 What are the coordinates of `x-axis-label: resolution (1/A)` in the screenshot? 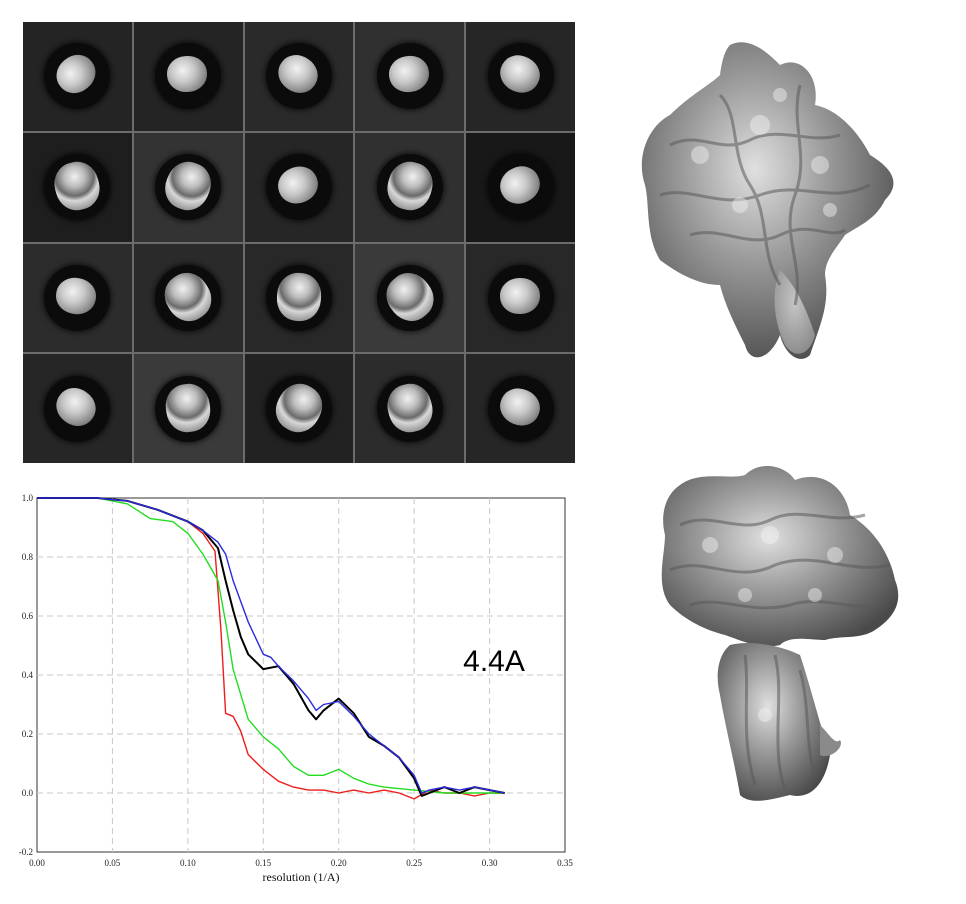 It's located at (301, 877).